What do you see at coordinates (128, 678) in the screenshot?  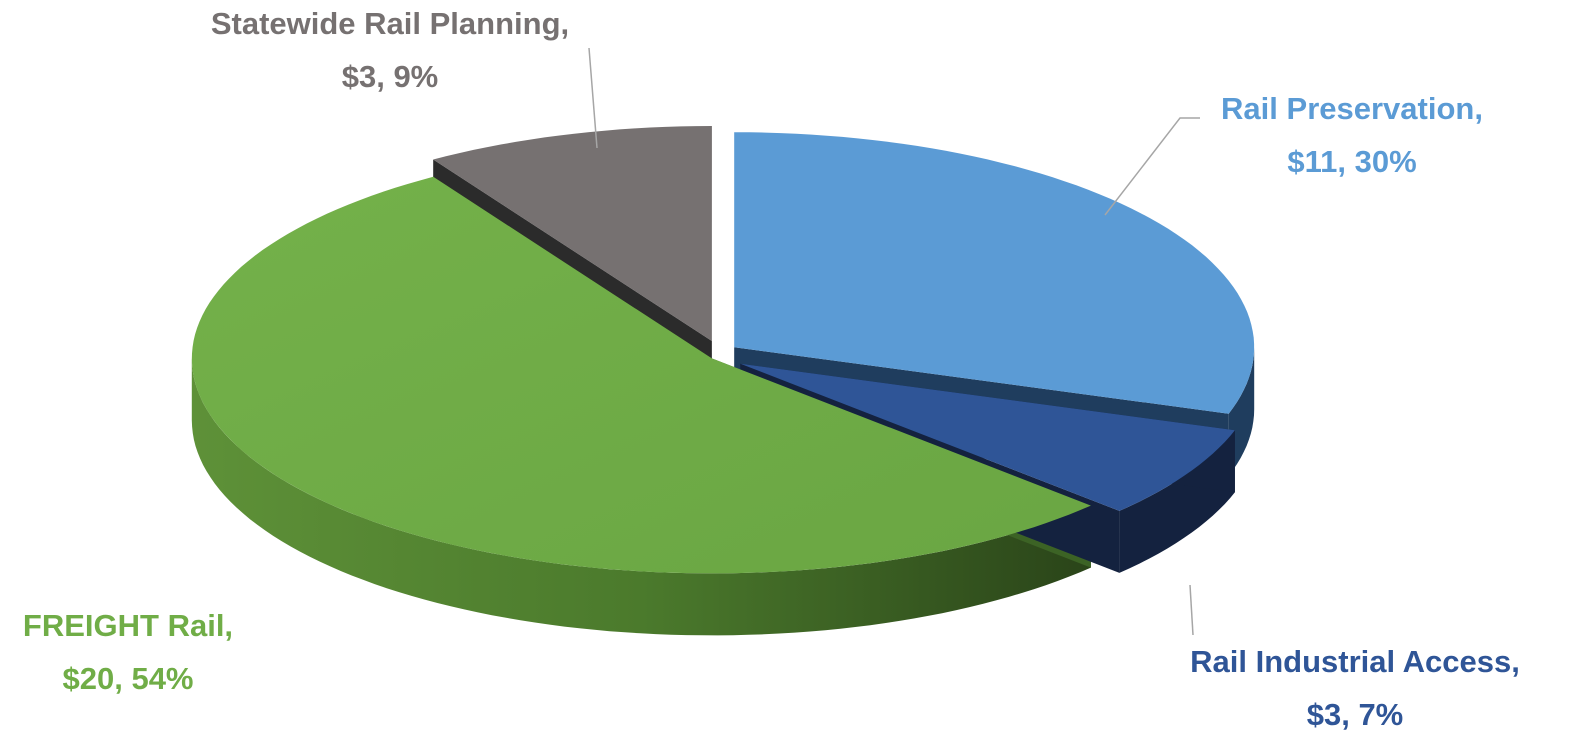 I see `label-freight-rail-value: $20, 54%` at bounding box center [128, 678].